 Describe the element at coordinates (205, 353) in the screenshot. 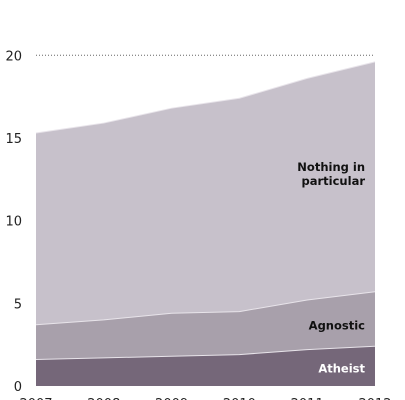

I see `series-boundary-atheist` at that location.